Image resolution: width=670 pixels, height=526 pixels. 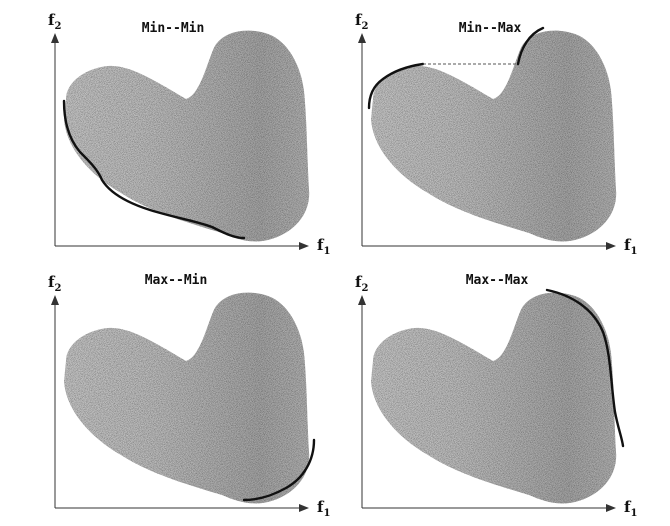 I want to click on panel-title: Max--Max, so click(x=497, y=280).